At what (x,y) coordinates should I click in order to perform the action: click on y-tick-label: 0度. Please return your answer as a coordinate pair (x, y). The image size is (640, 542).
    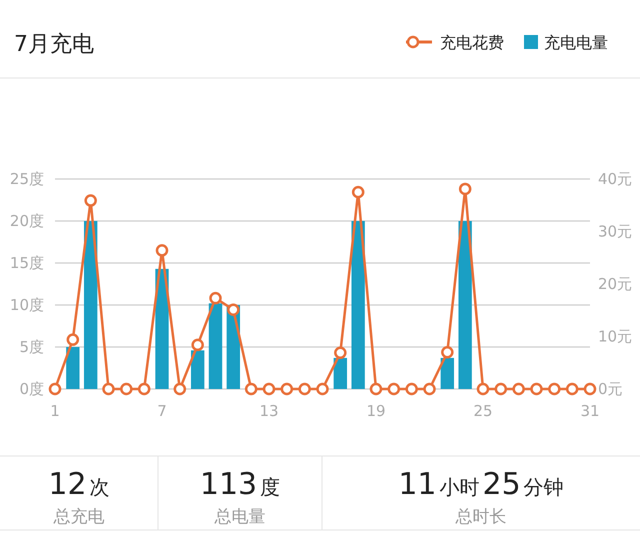
    Looking at the image, I should click on (31, 389).